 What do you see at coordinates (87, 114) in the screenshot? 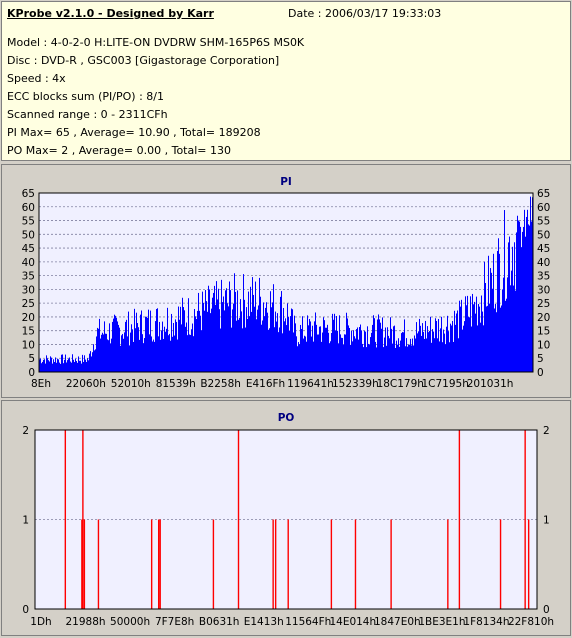
I see `range-line: Scanned range : 0 - 2311CFh` at bounding box center [87, 114].